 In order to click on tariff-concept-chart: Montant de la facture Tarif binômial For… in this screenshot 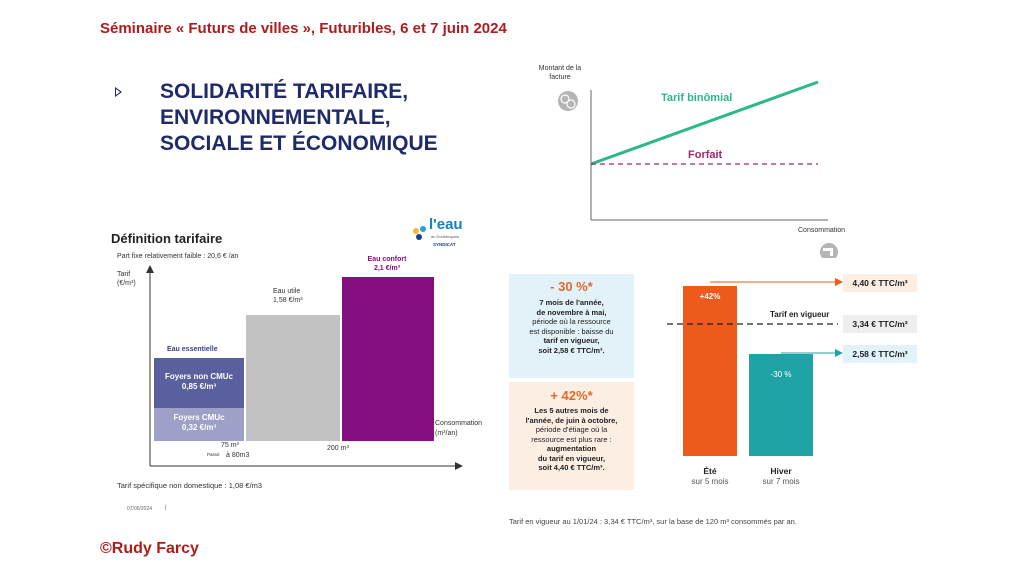, I will do `click(700, 158)`.